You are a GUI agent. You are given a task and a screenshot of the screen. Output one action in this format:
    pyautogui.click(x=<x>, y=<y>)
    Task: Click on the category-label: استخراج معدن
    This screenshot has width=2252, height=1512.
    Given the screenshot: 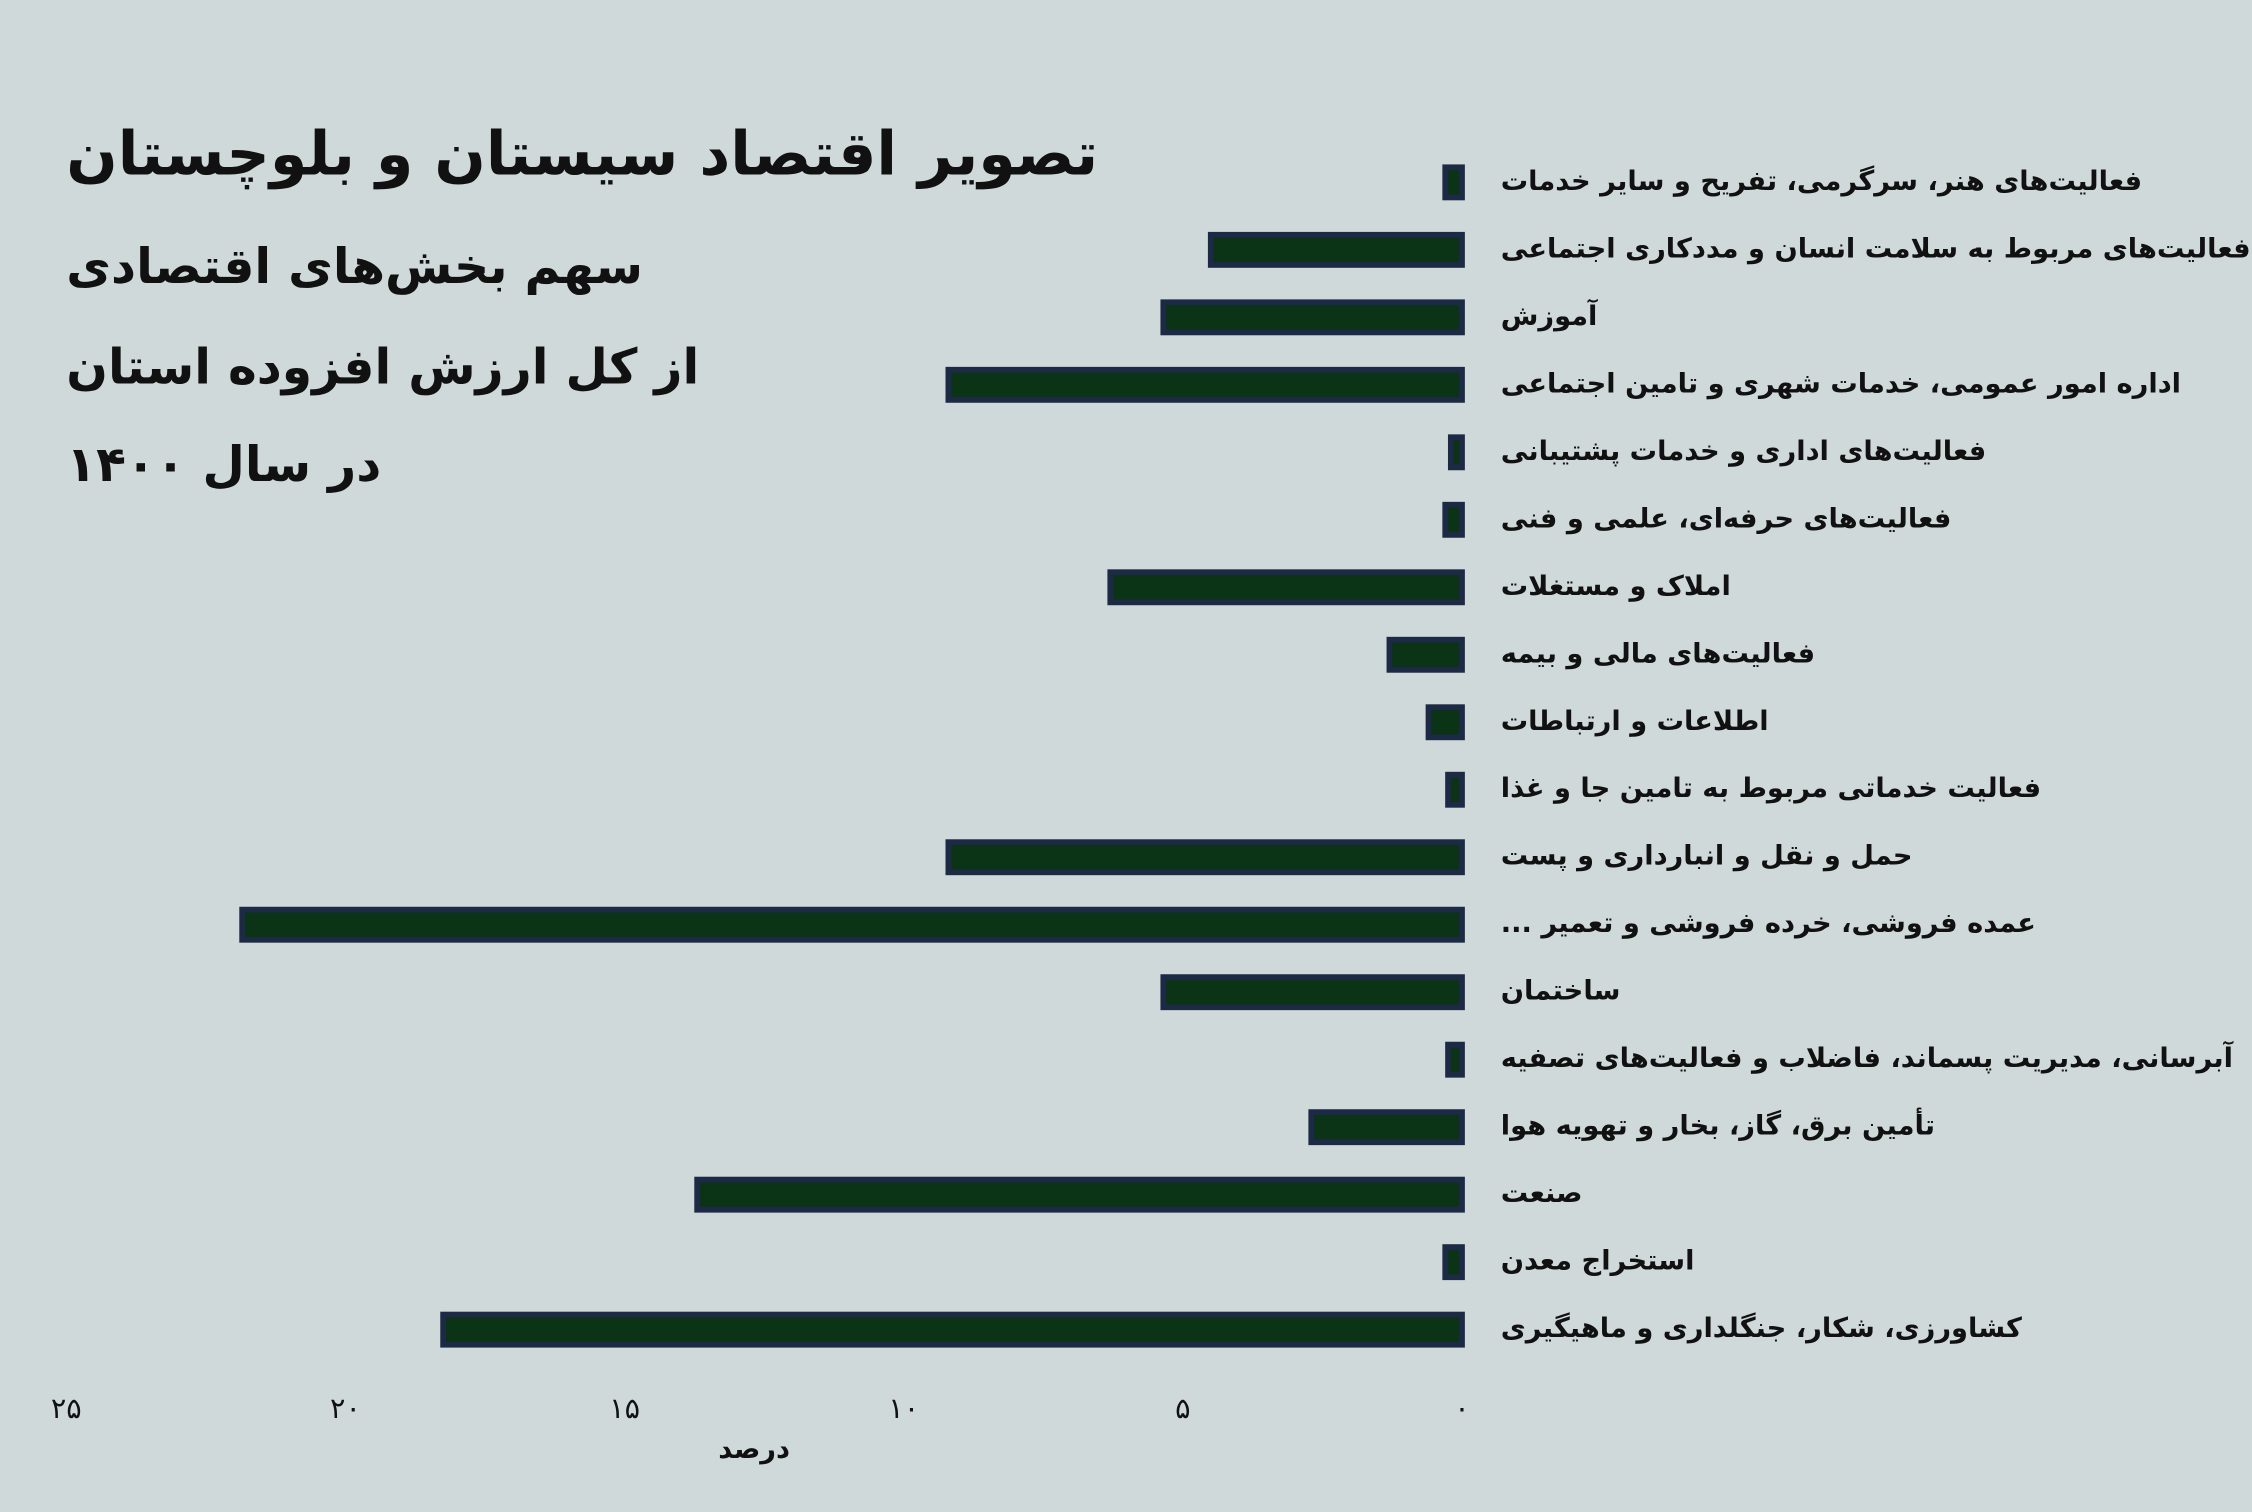 What is the action you would take?
    pyautogui.click(x=1598, y=1261)
    